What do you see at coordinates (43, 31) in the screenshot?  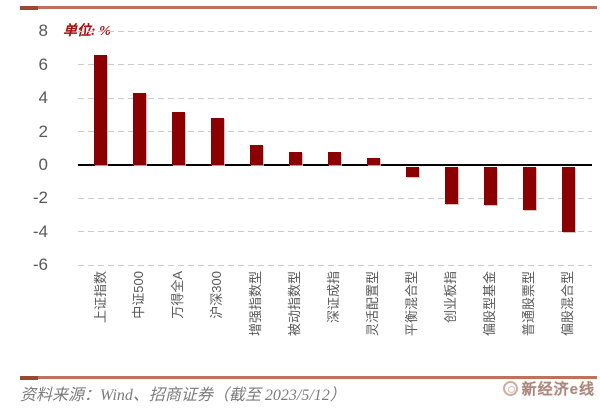 I see `y-axis-tick-label: 8` at bounding box center [43, 31].